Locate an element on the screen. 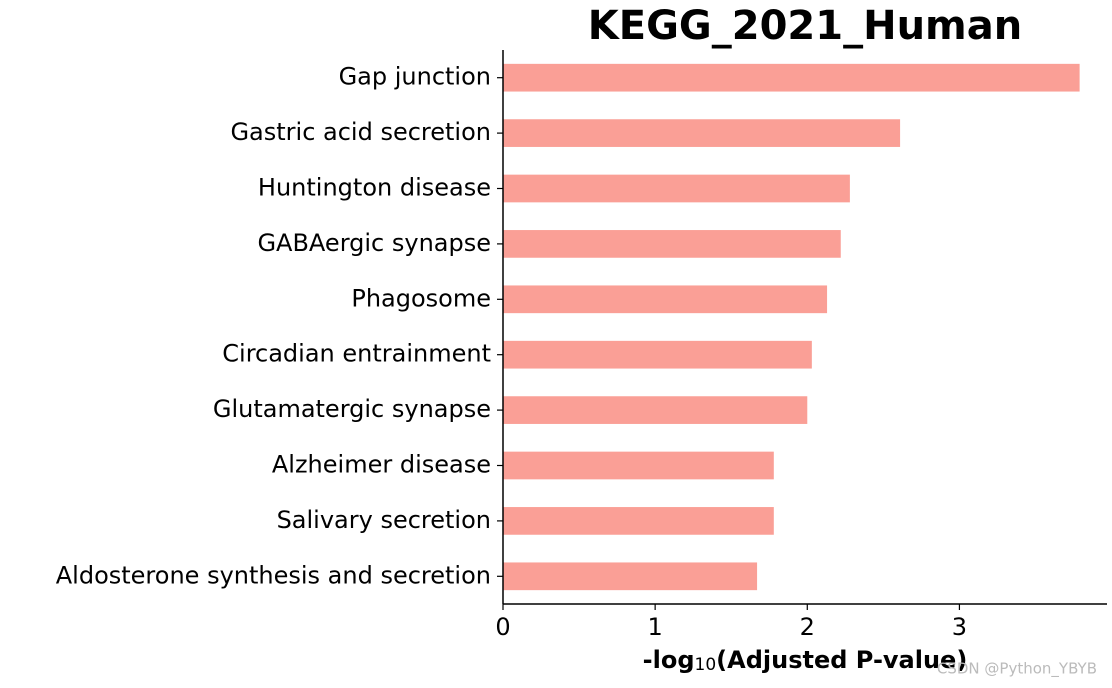 This screenshot has height=688, width=1112. x-tick-label: 0 is located at coordinates (502, 627).